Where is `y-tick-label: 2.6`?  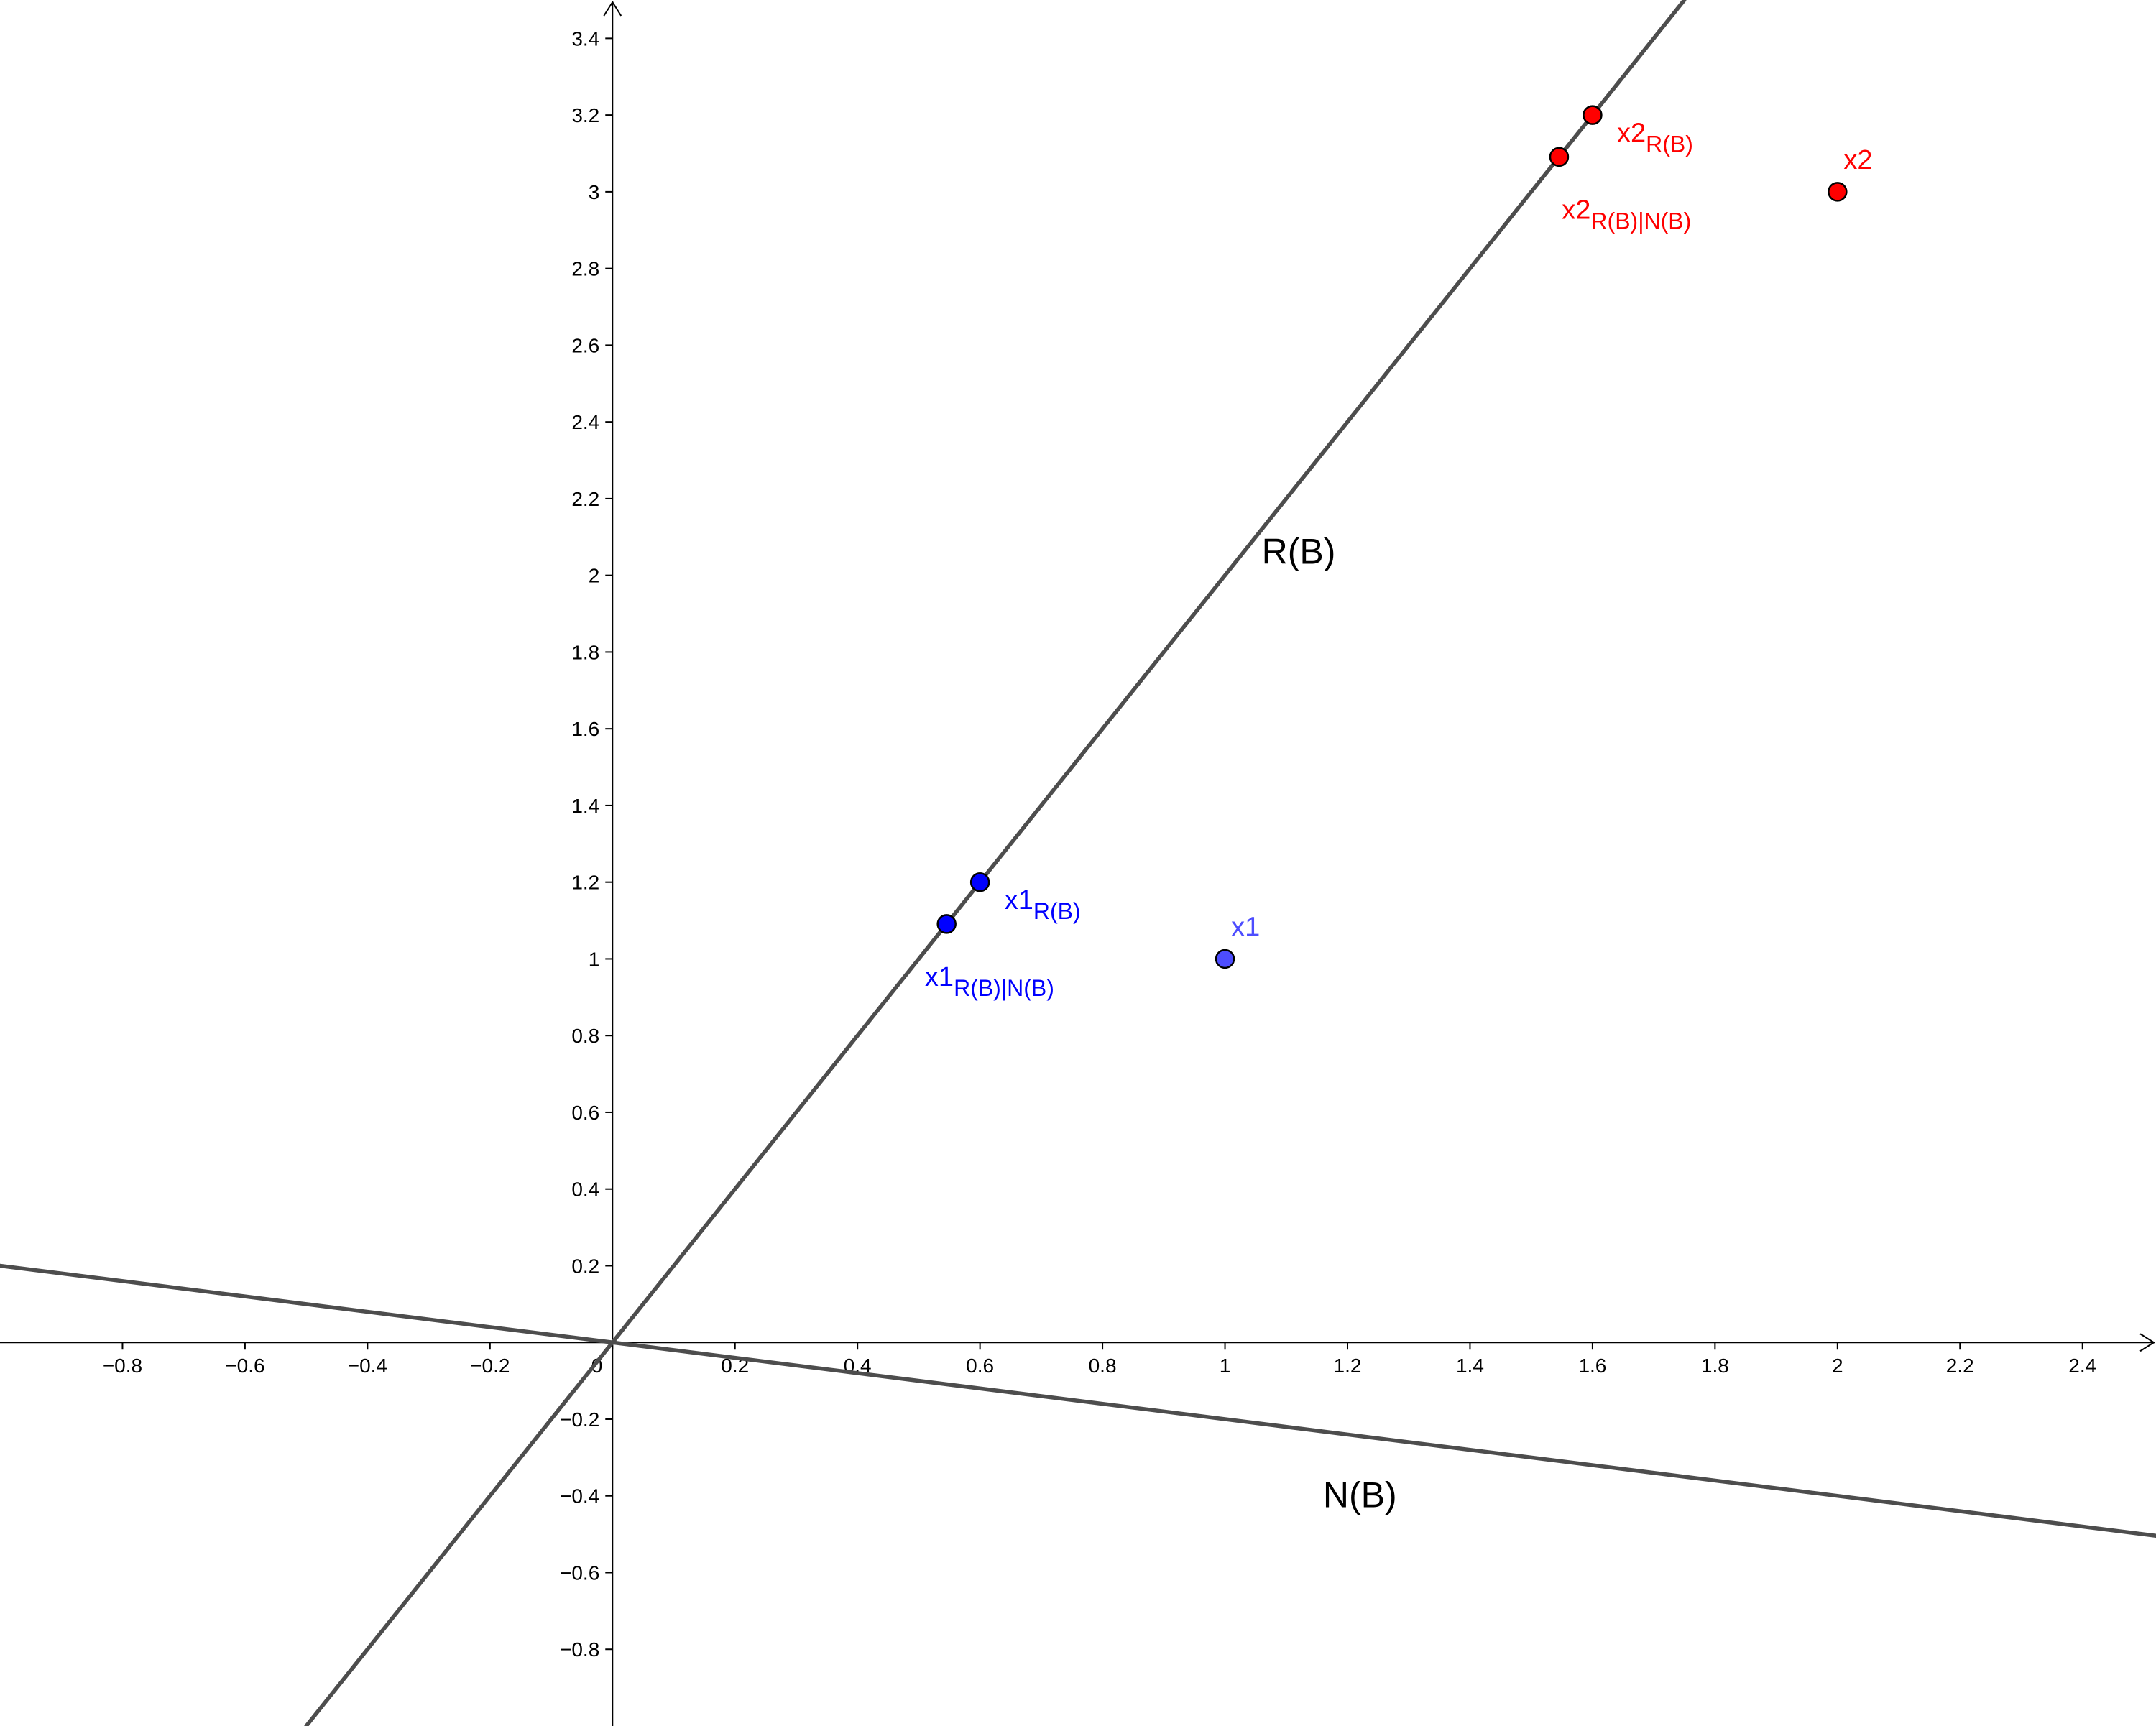 y-tick-label: 2.6 is located at coordinates (585, 345).